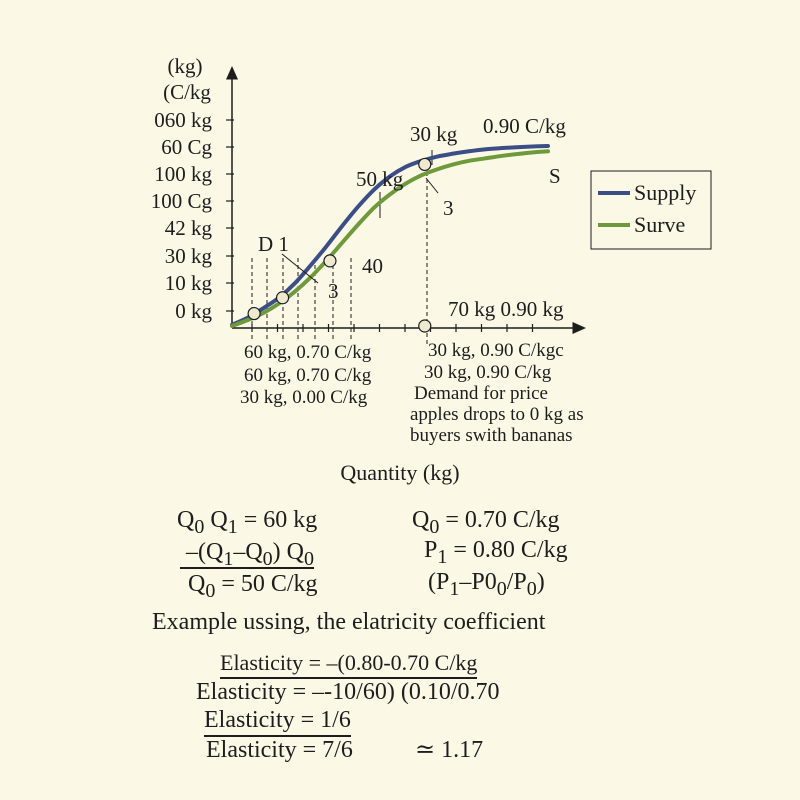 The width and height of the screenshot is (800, 800). I want to click on note-right-3: Demand for price, so click(481, 393).